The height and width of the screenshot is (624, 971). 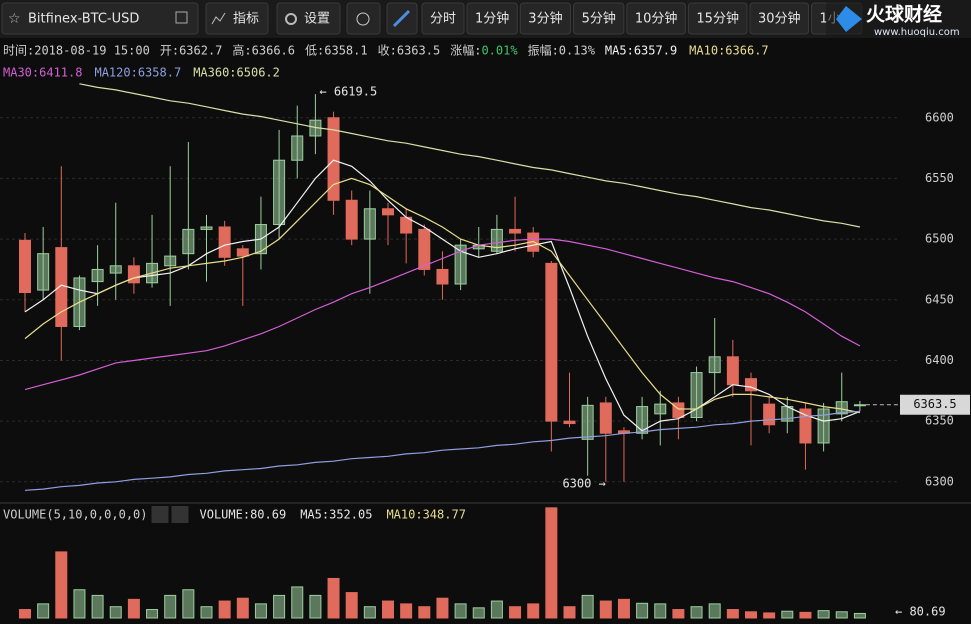 I want to click on theme-button, so click(x=363, y=18).